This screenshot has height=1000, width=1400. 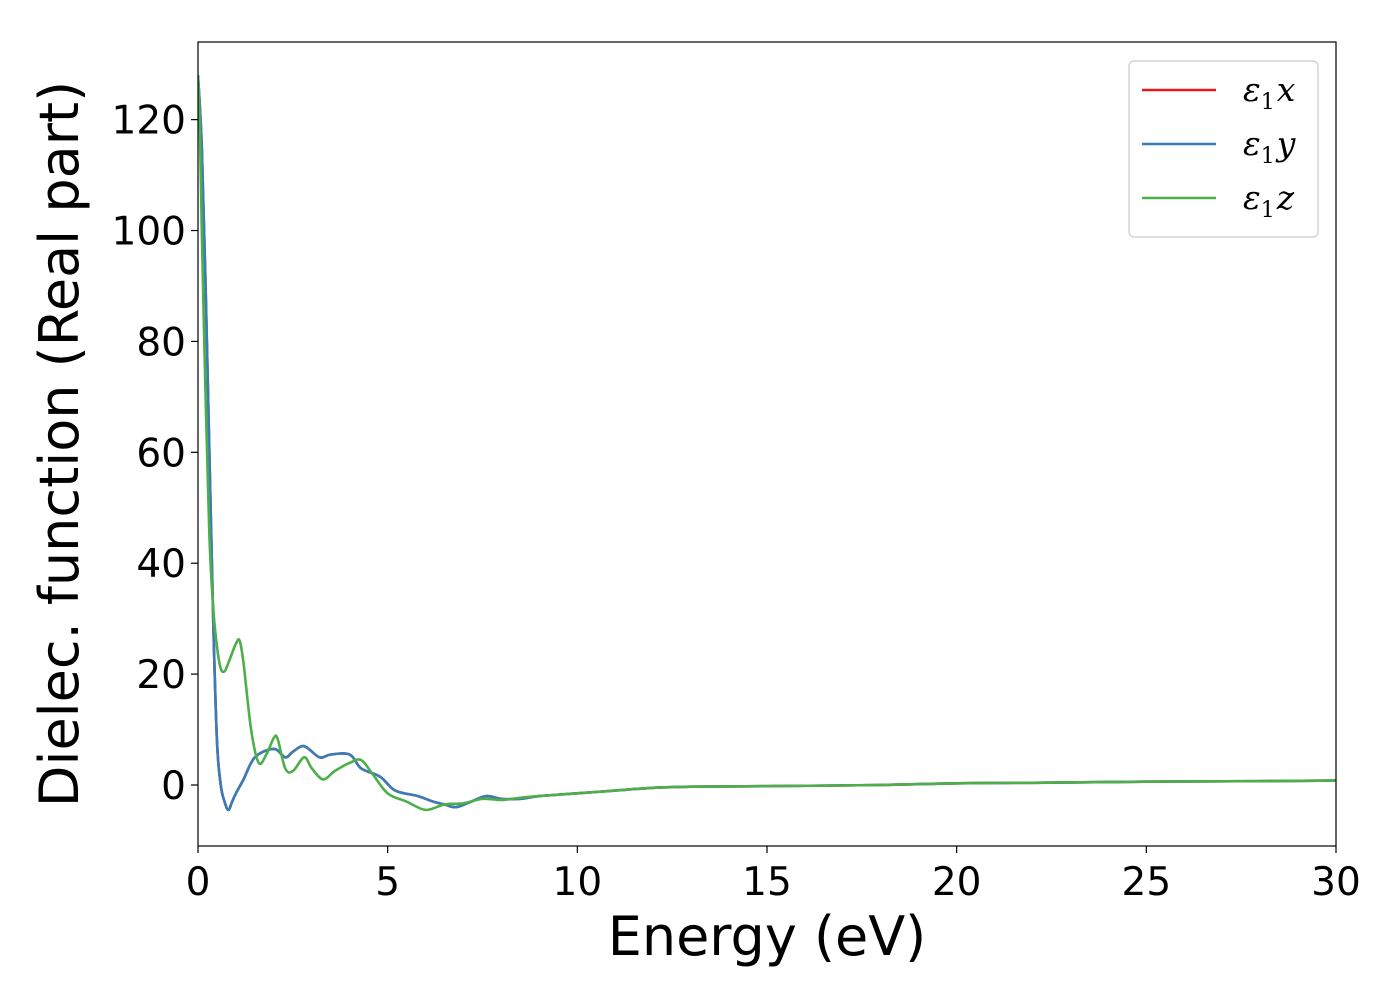 I want to click on y-tick-label: 100, so click(x=149, y=232).